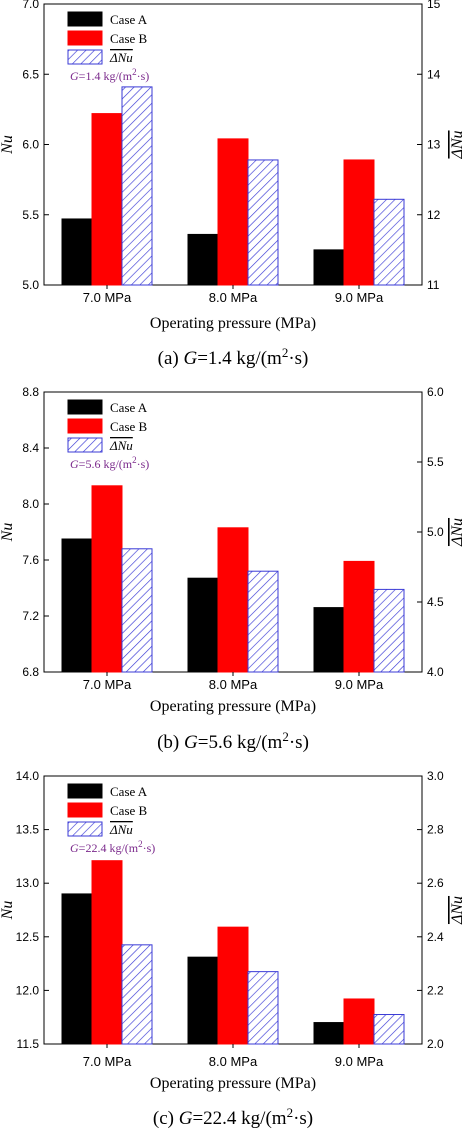 The width and height of the screenshot is (474, 1134). What do you see at coordinates (433, 285) in the screenshot?
I see `y2-tick-label: 11` at bounding box center [433, 285].